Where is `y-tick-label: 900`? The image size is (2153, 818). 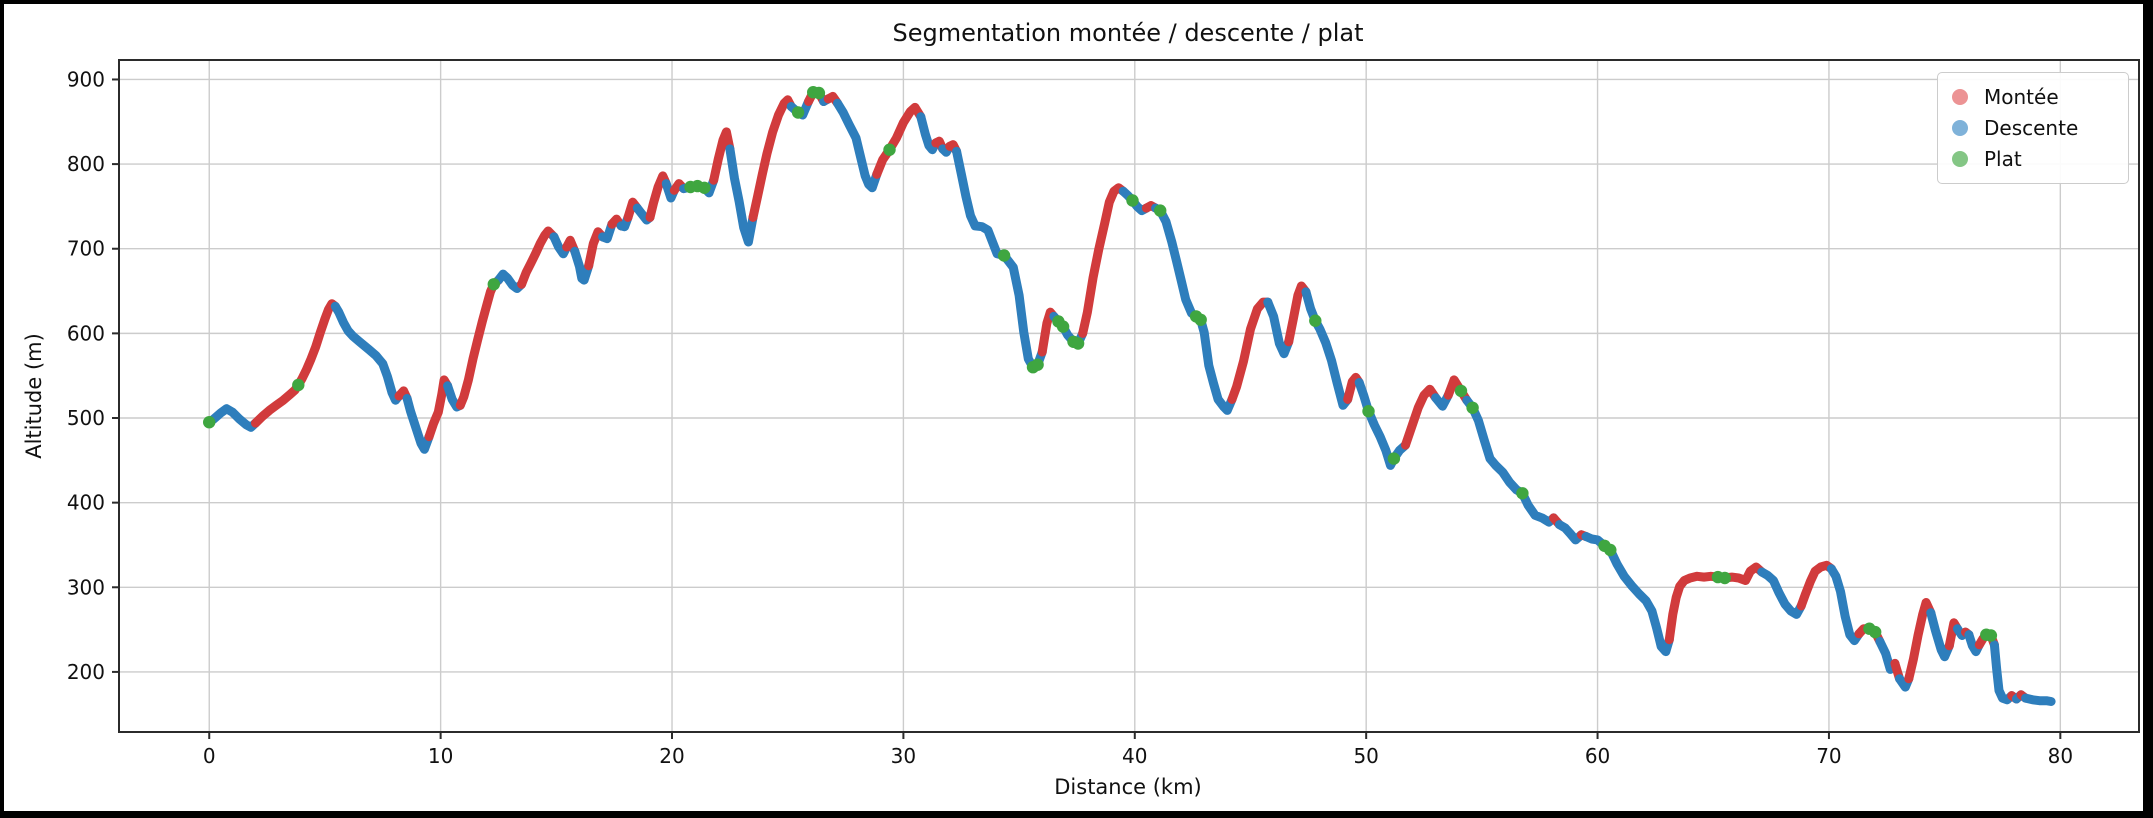
y-tick-label: 900 is located at coordinates (86, 79).